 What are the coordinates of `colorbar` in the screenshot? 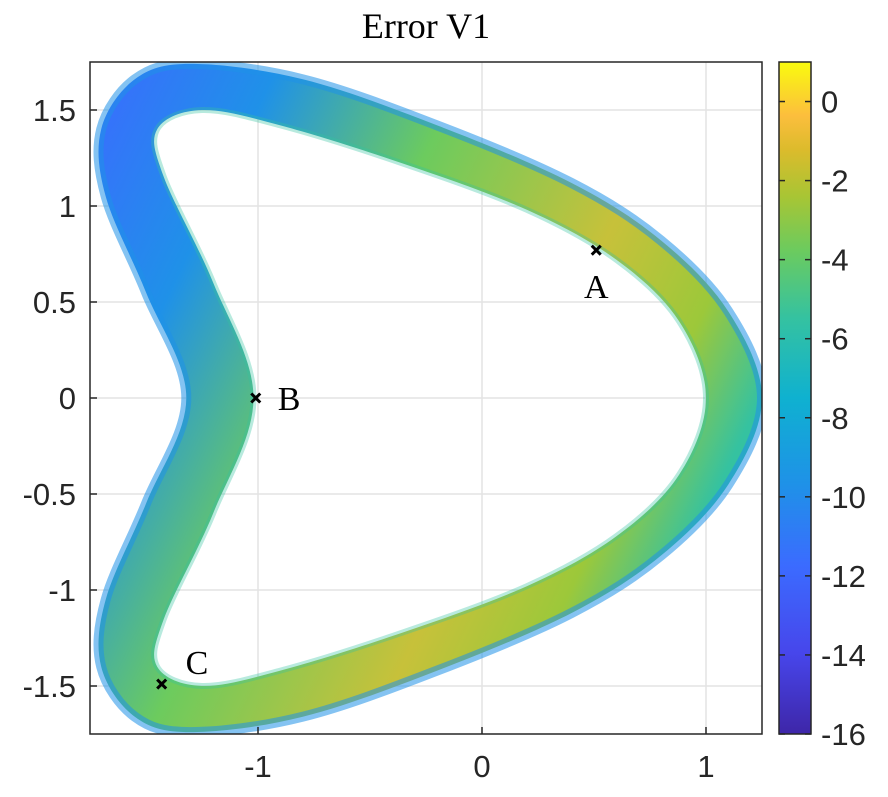 It's located at (795, 398).